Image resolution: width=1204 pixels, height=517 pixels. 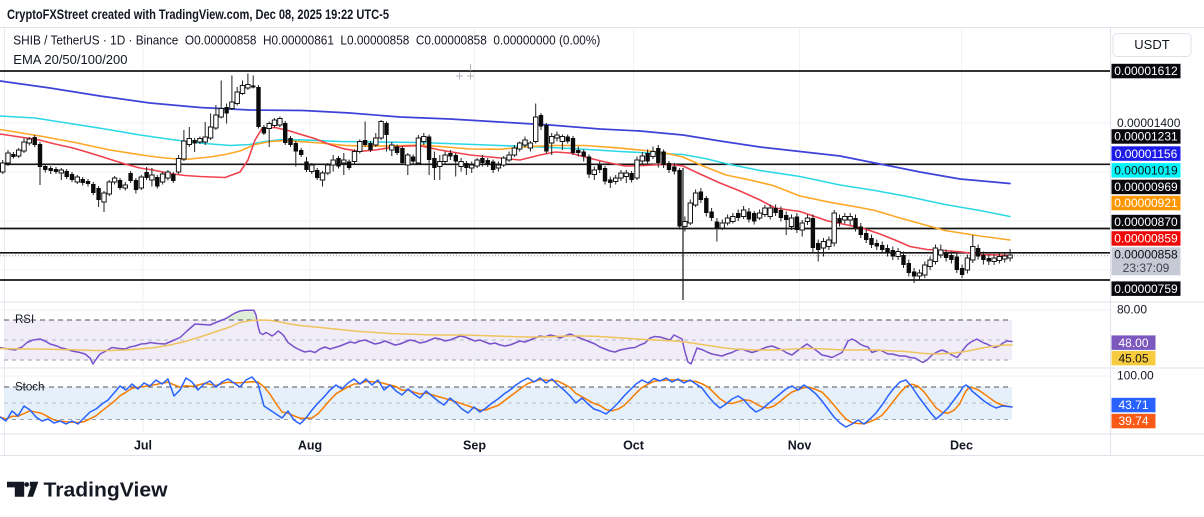 What do you see at coordinates (1146, 154) in the screenshot?
I see `svg-text: 0.00001156` at bounding box center [1146, 154].